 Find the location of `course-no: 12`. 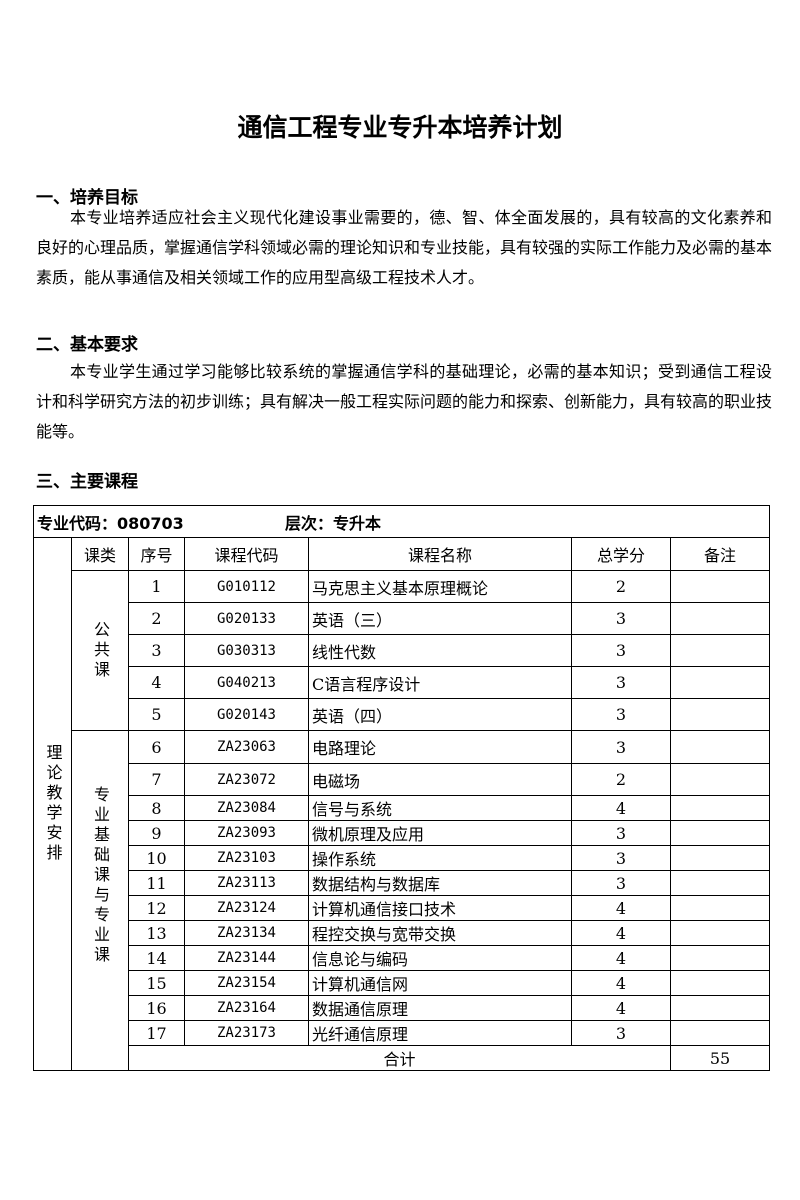

course-no: 12 is located at coordinates (156, 908).